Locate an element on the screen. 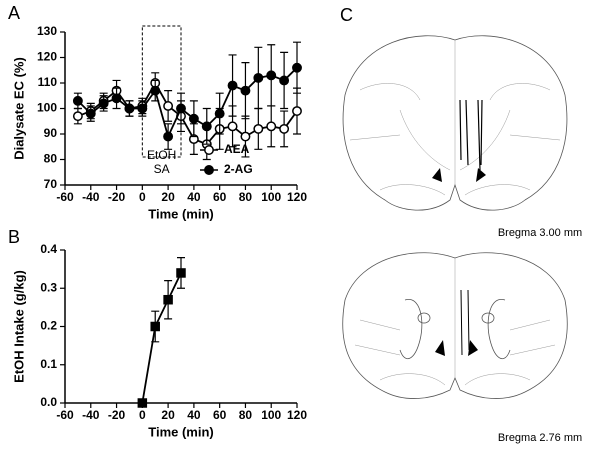 This screenshot has width=604, height=452. y-tick-label: 70 is located at coordinates (51, 184).